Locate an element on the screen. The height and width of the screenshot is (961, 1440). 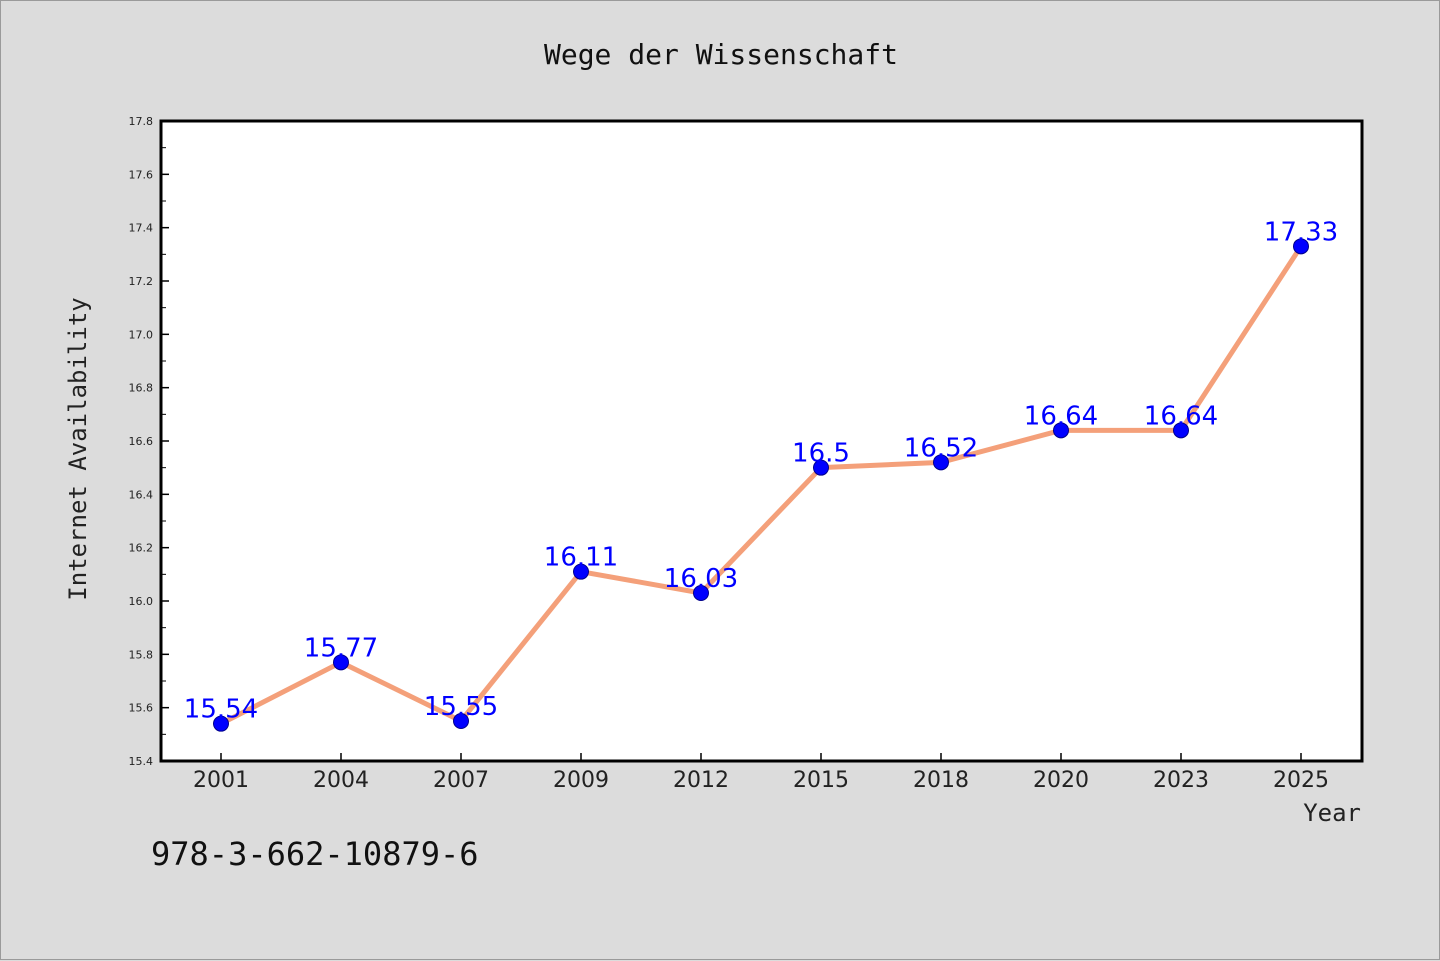
y-tick-label: 15.4 is located at coordinates (141, 761).